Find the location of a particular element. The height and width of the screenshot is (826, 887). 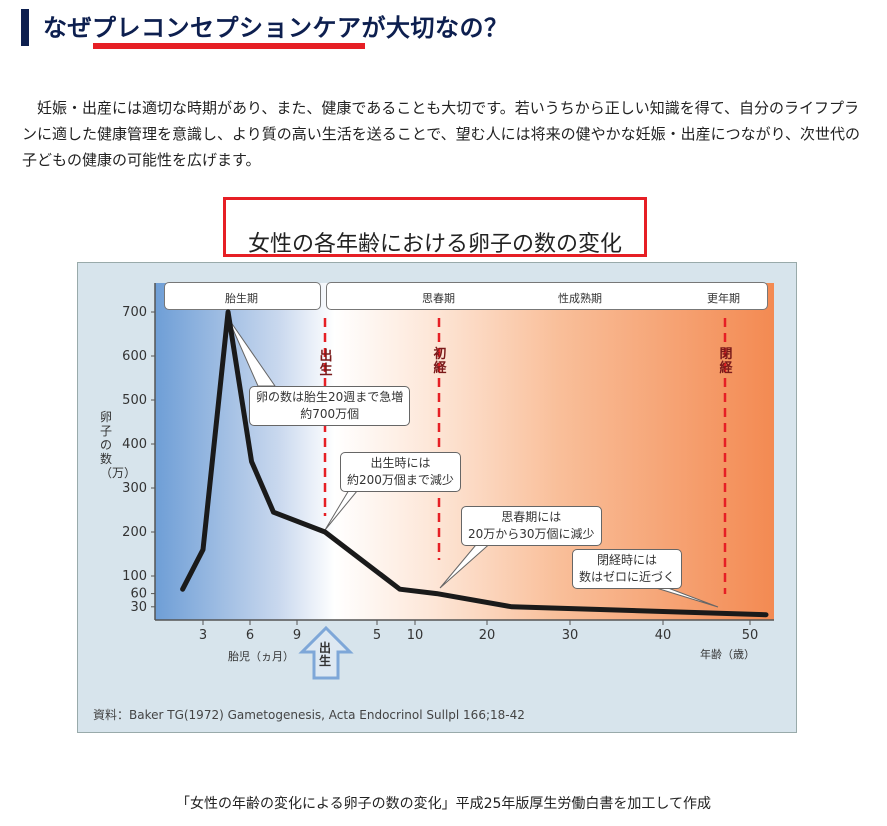

phase-label: 更年期 is located at coordinates (723, 298).